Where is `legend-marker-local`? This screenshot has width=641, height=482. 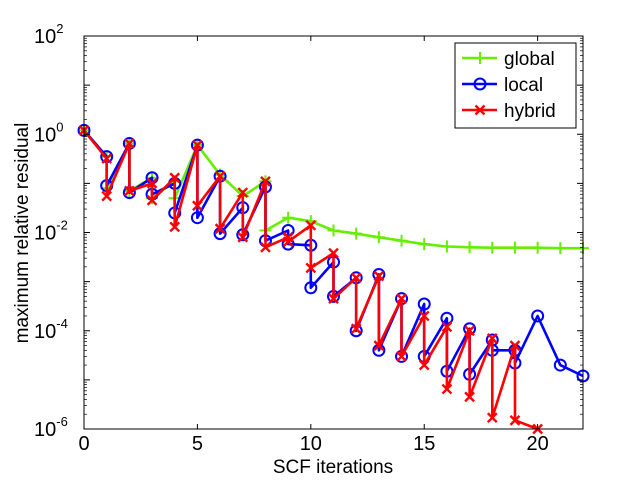 legend-marker-local is located at coordinates (480, 84).